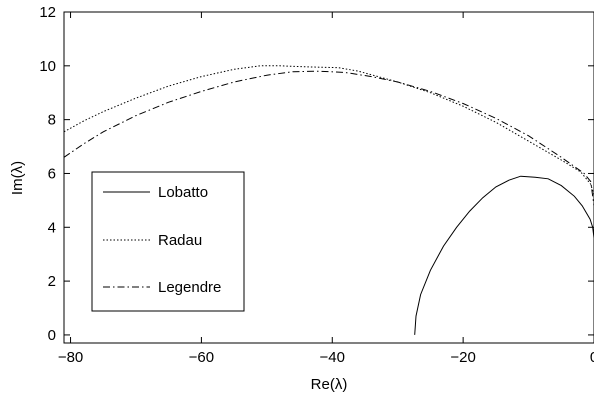  I want to click on y-tick-label: 2, so click(52, 281).